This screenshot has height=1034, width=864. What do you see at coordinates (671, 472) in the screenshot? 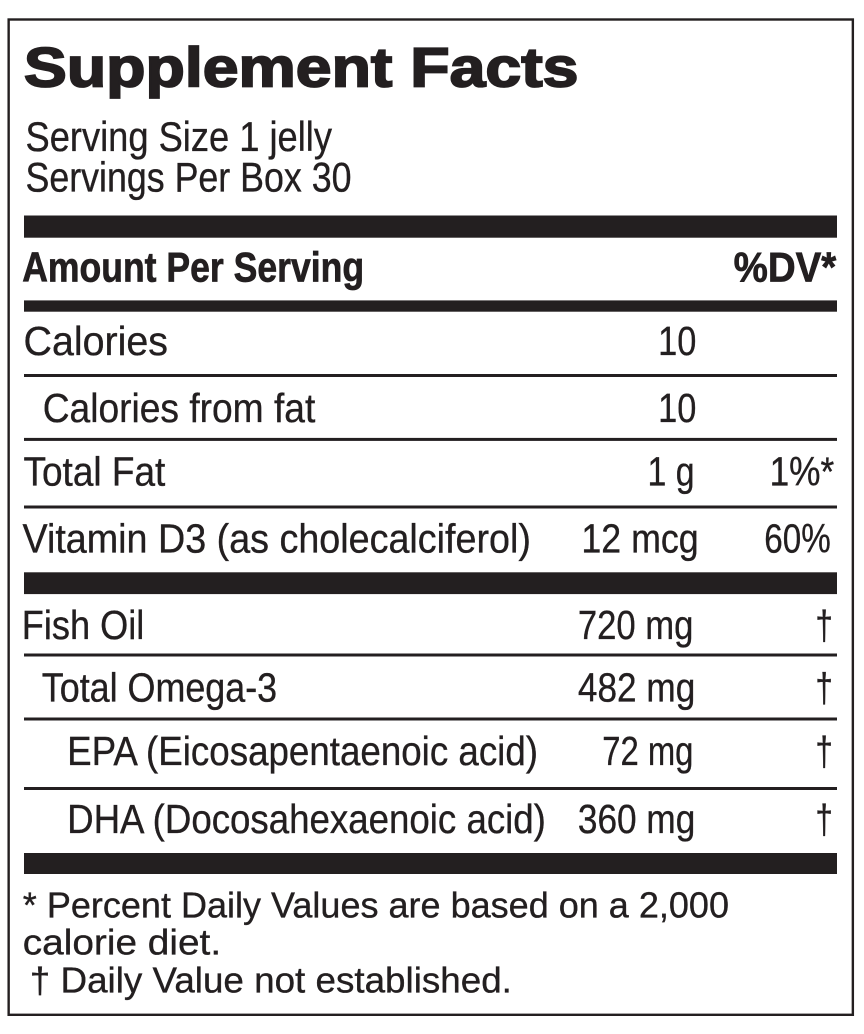
I see `svg-text: 1 g` at bounding box center [671, 472].